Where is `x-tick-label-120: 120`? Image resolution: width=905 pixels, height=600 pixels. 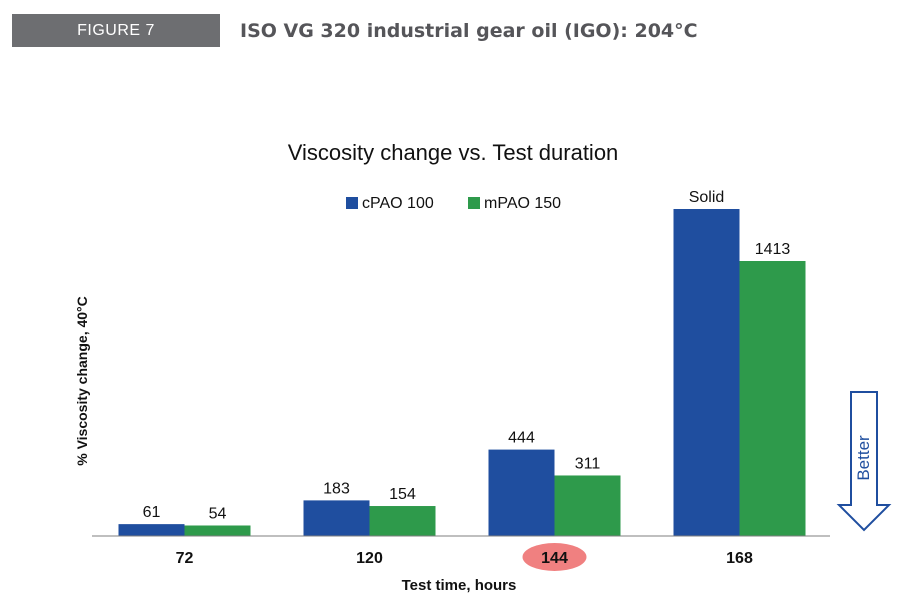 x-tick-label-120: 120 is located at coordinates (369, 558).